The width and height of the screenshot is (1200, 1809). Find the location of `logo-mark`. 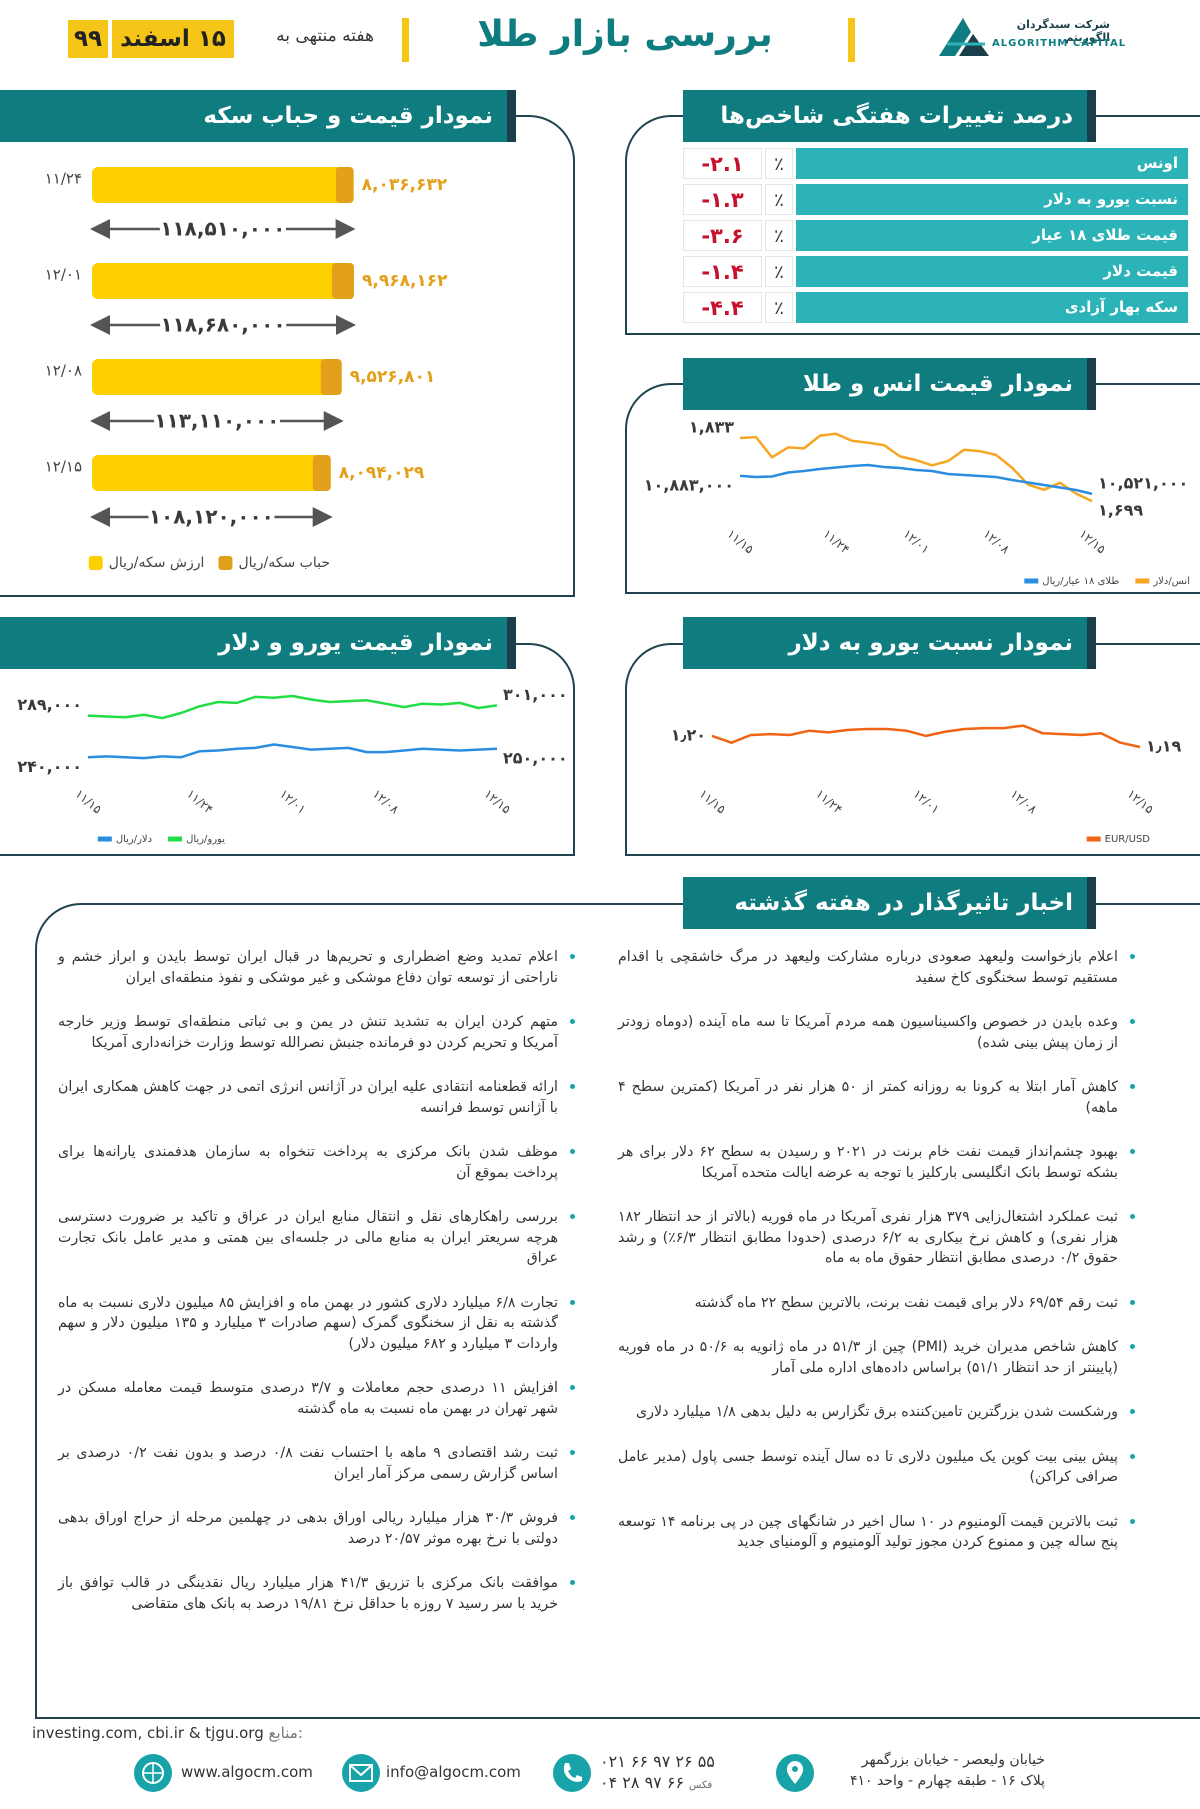

logo-mark is located at coordinates (964, 37).